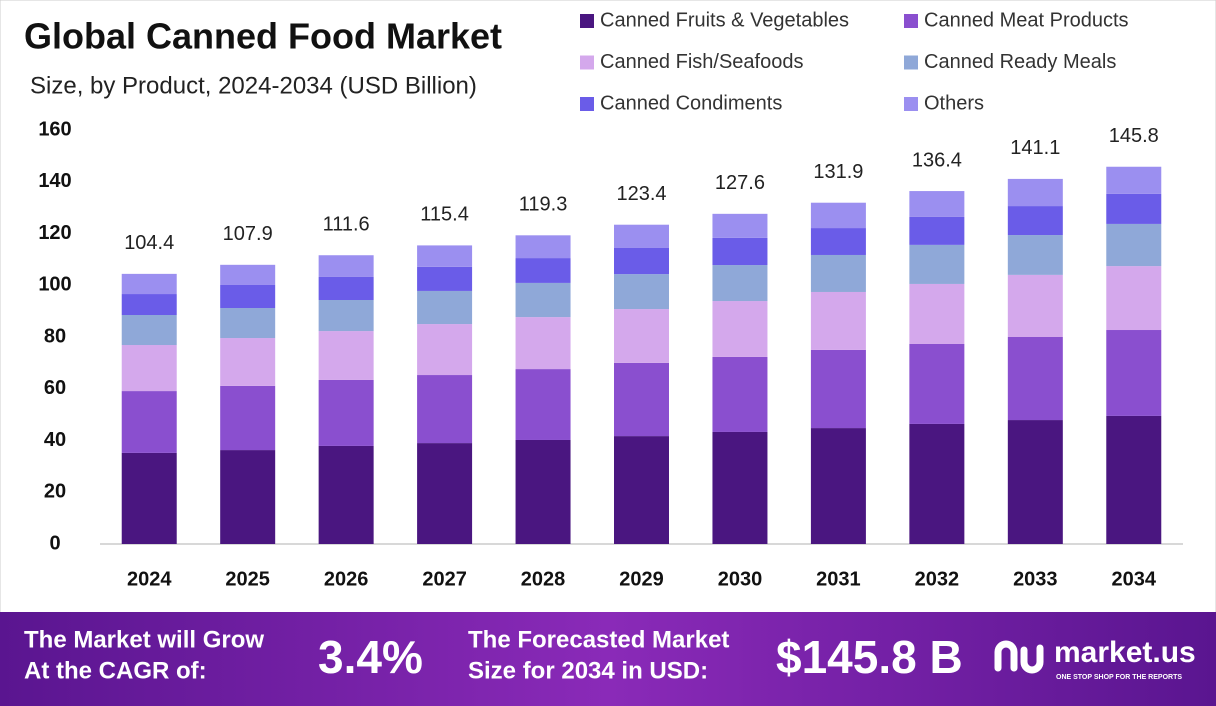 Image resolution: width=1216 pixels, height=706 pixels. Describe the element at coordinates (869, 657) in the screenshot. I see `forecast-value: $145.8 B` at that location.